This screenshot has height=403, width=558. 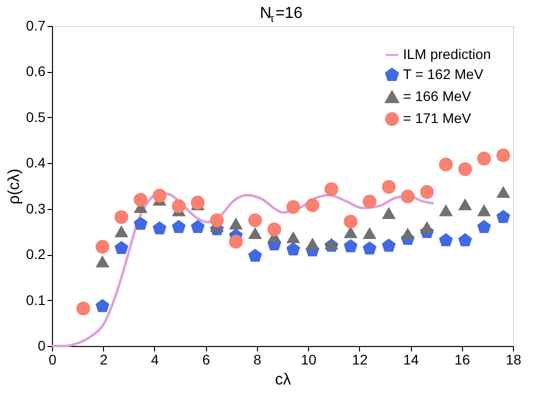 I want to click on legend-label: T = 162 MeV, so click(x=443, y=74).